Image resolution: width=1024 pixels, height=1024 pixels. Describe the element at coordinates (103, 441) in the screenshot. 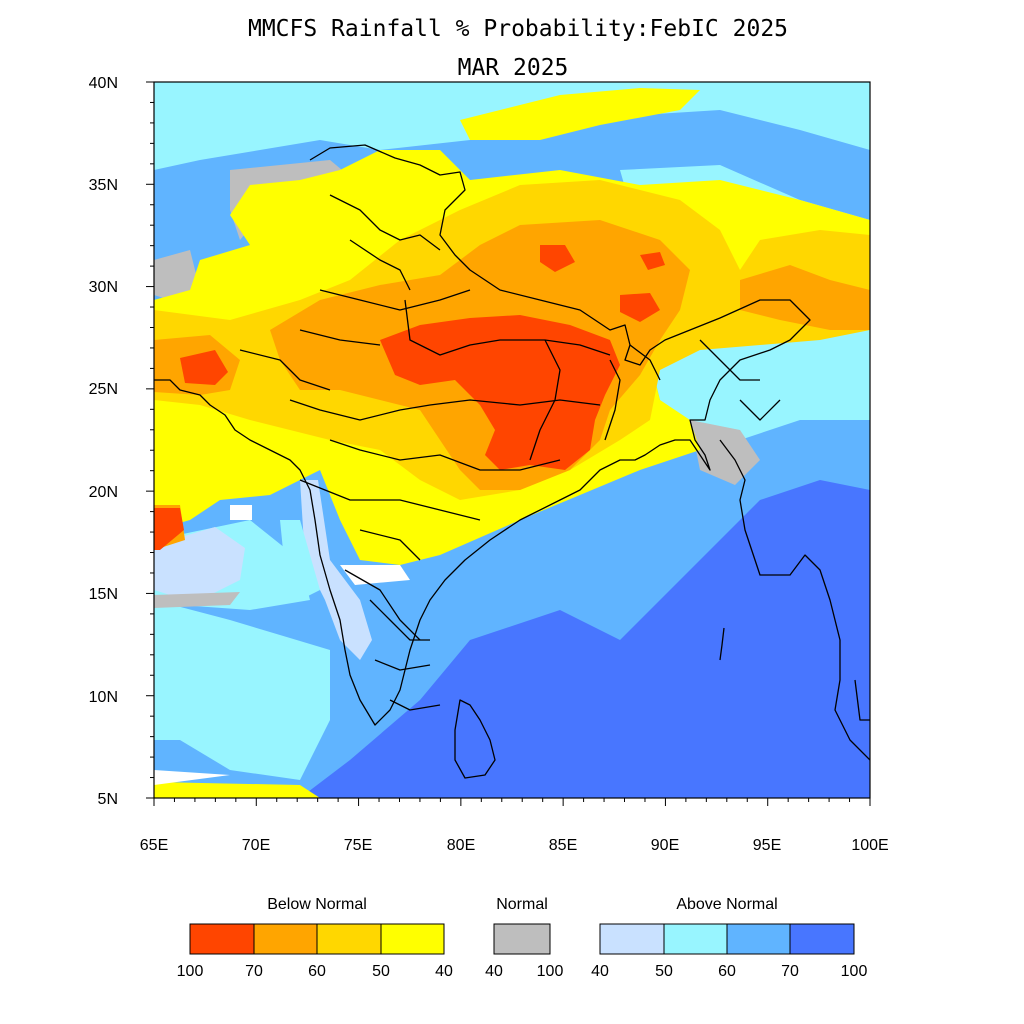

I see `y-axis-labels: 40N 35N 30N 25N 20N 15N 10N 5N` at that location.